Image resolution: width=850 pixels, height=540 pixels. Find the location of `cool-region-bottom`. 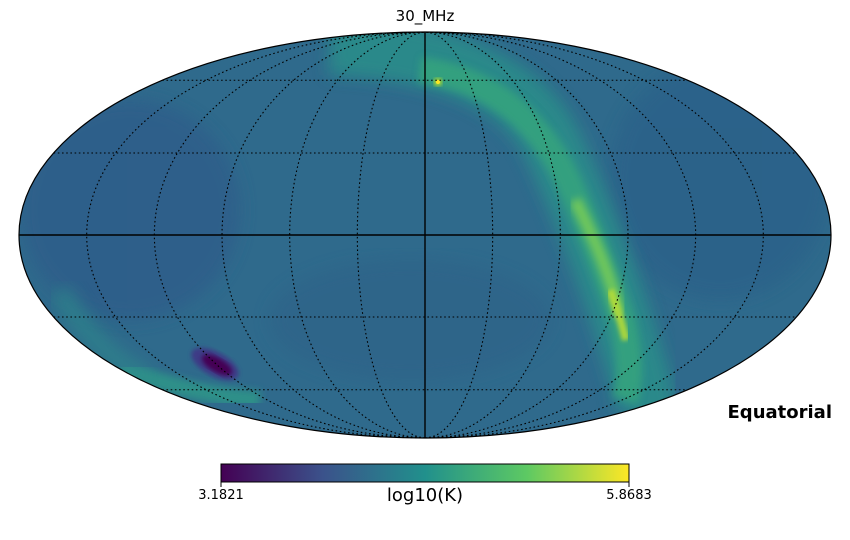

cool-region-bottom is located at coordinates (410, 320).